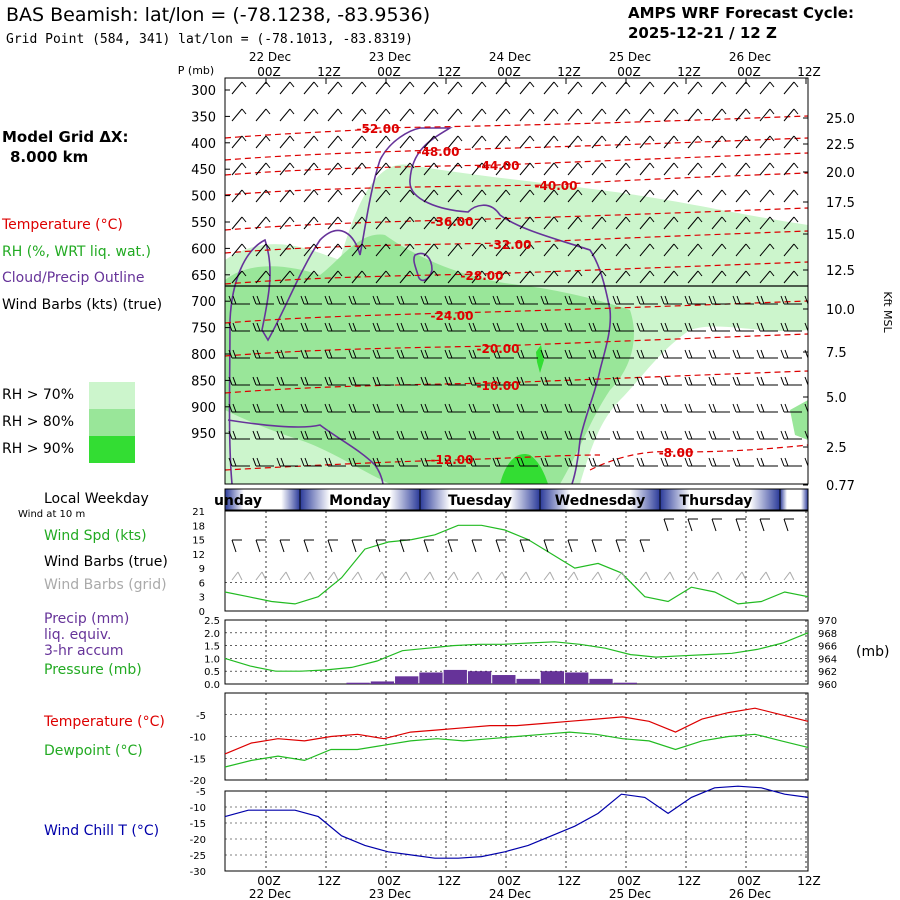 This screenshot has width=900, height=900. I want to click on temperature-contour-label: -32.00, so click(510, 245).